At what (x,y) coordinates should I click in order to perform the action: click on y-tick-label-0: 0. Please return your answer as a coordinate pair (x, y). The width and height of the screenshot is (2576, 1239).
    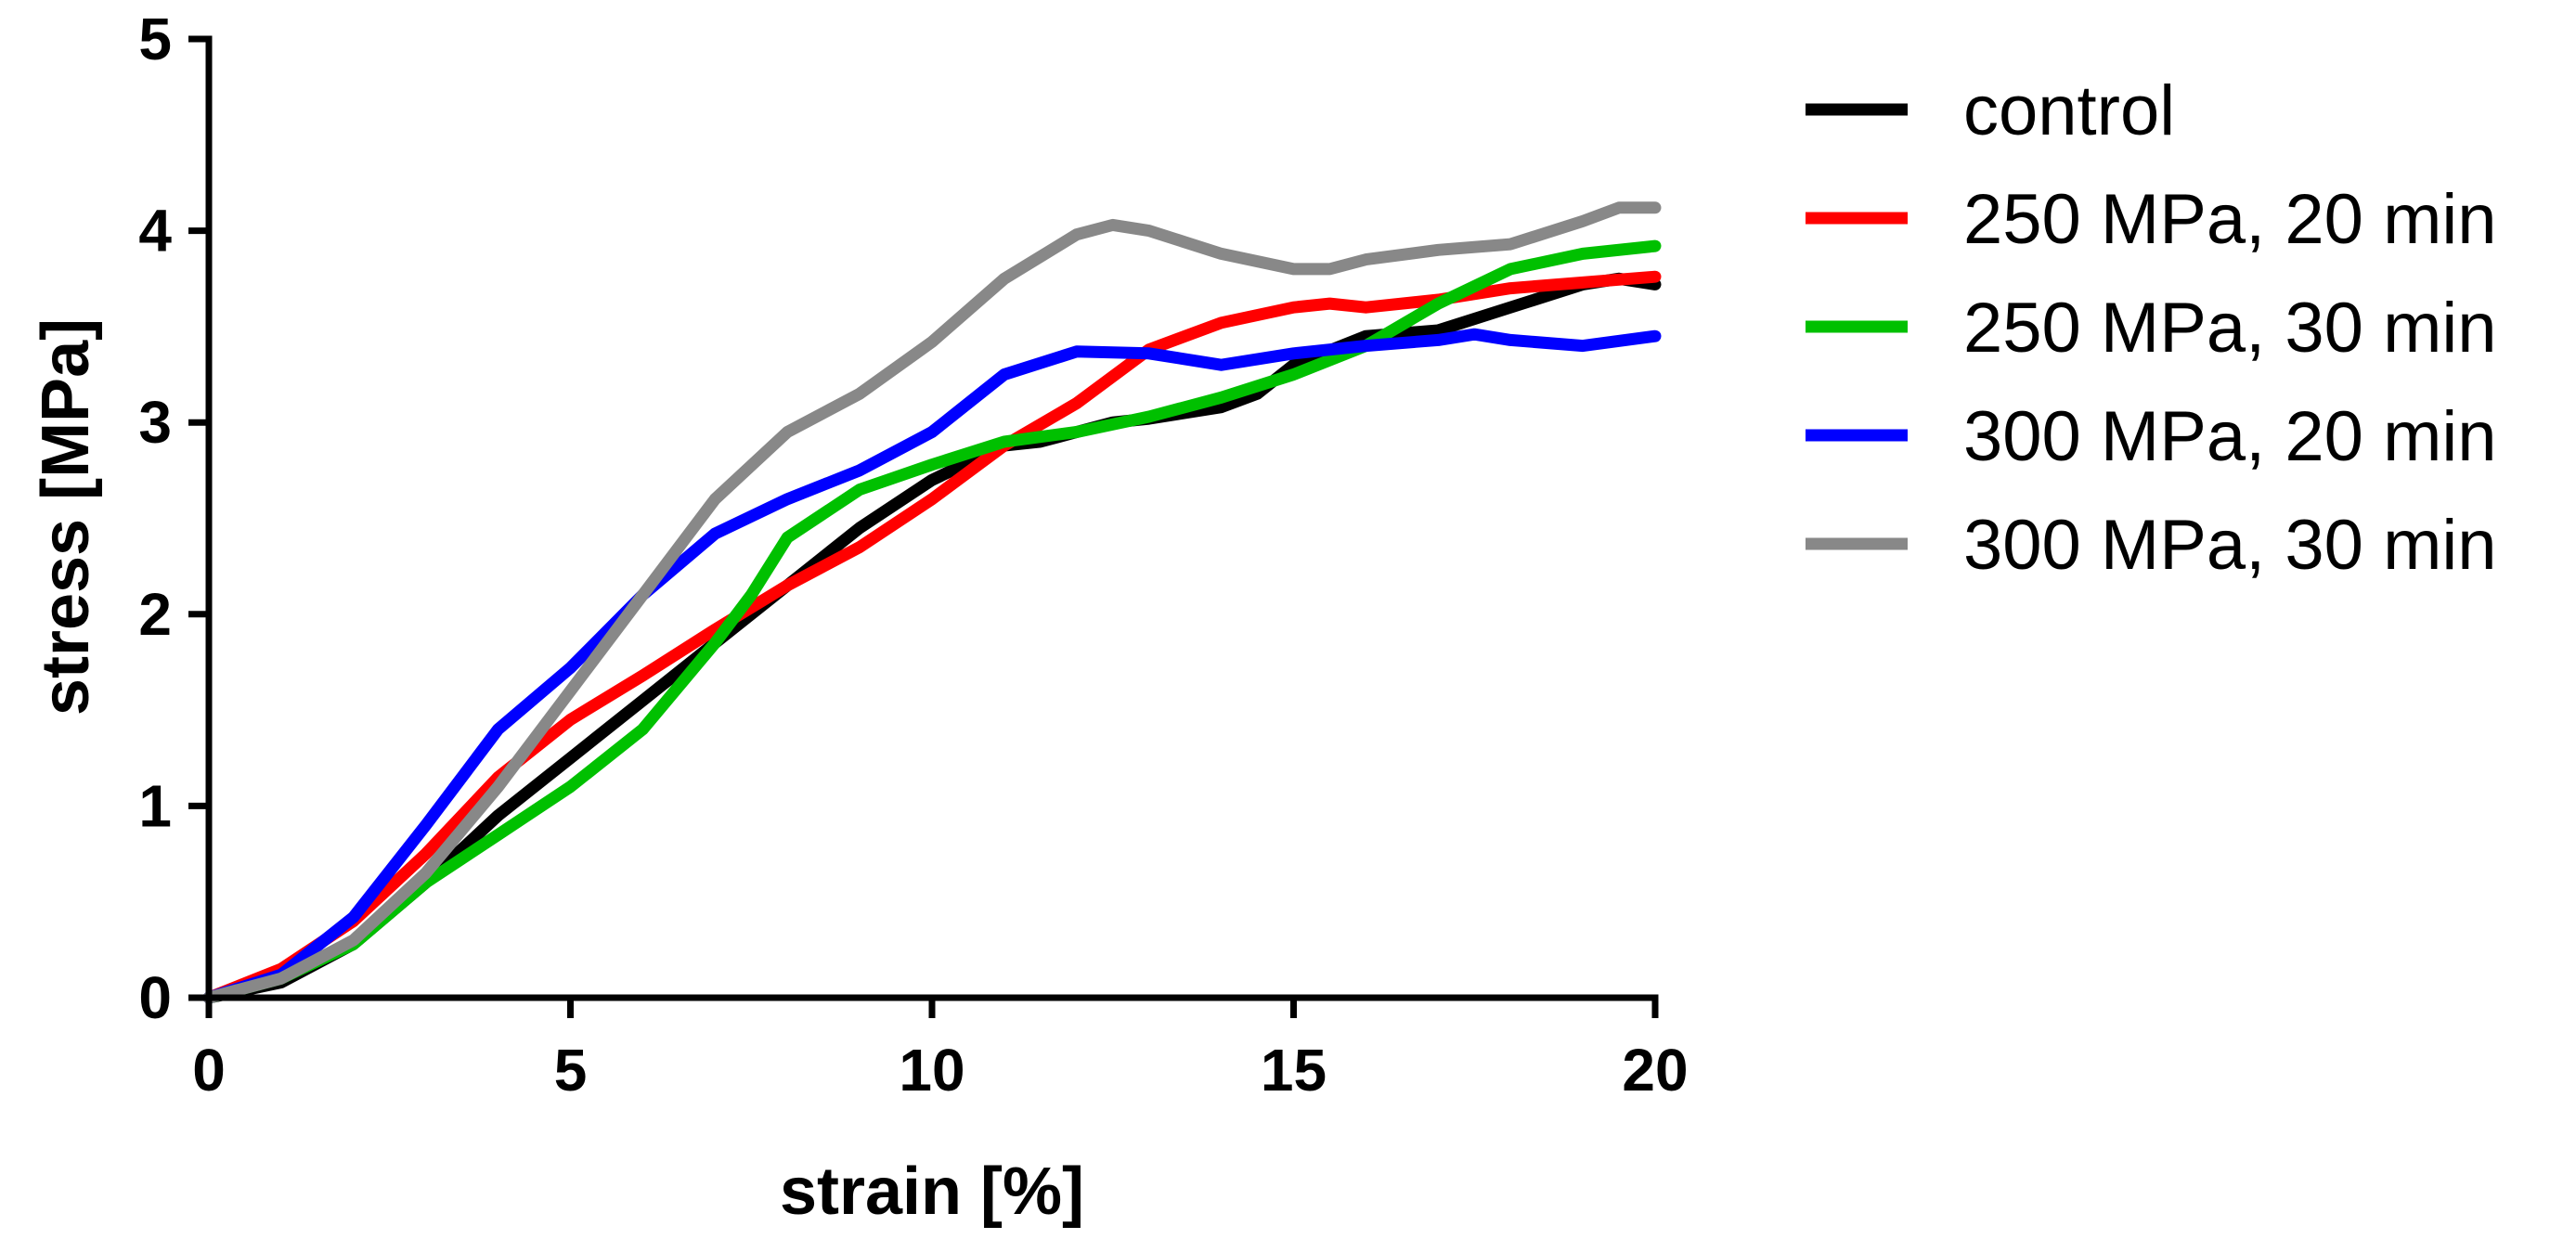
    Looking at the image, I should click on (155, 997).